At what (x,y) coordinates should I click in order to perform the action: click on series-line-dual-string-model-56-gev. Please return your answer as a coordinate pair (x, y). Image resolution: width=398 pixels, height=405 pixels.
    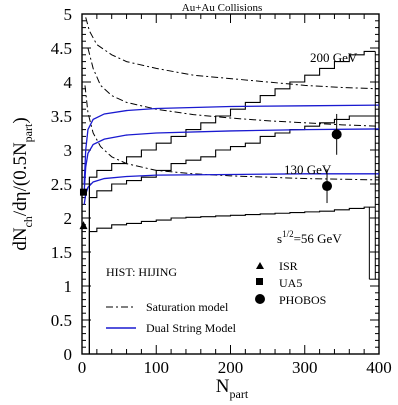
    Looking at the image, I should click on (231, 189).